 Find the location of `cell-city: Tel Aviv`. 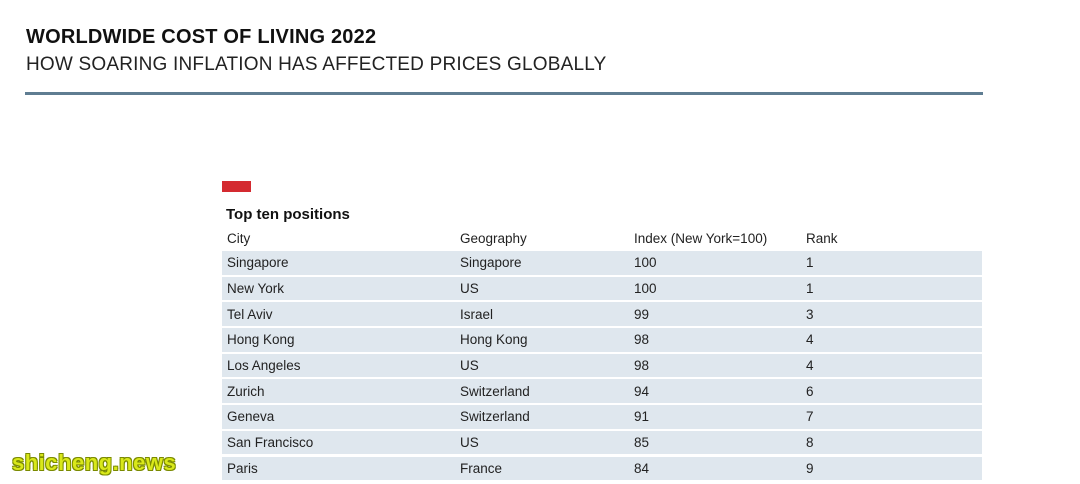

cell-city: Tel Aviv is located at coordinates (250, 314).